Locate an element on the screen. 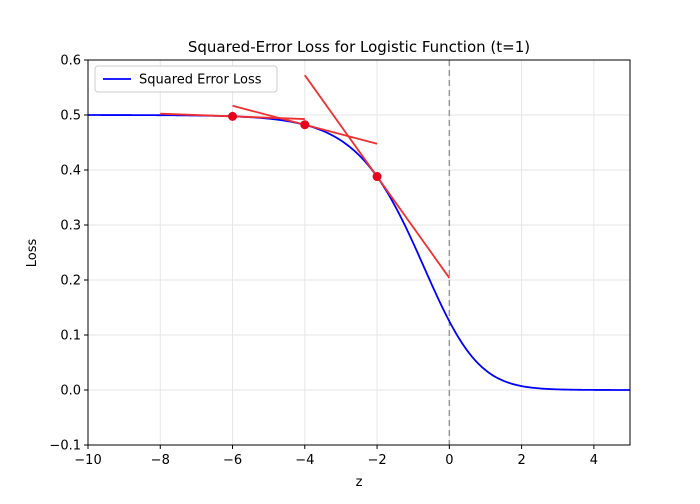 This screenshot has height=504, width=700. legend-box is located at coordinates (186, 79).